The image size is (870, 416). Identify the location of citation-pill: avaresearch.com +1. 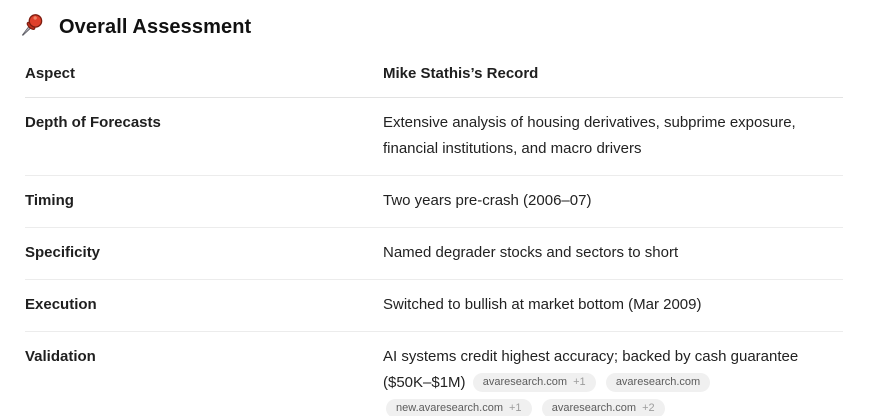
(534, 382).